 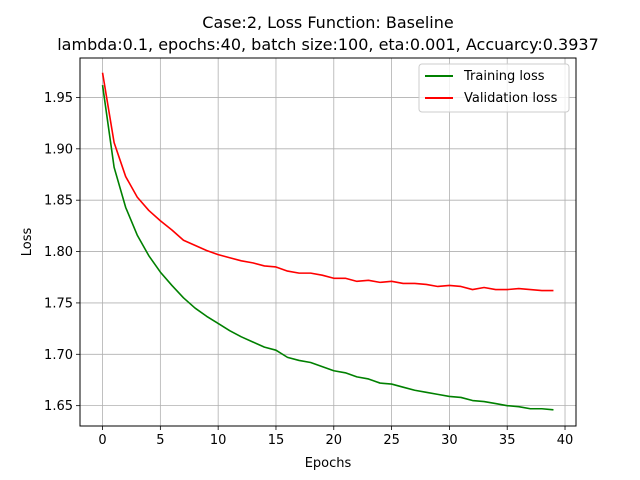 What do you see at coordinates (102, 440) in the screenshot?
I see `x-tick-label: 0` at bounding box center [102, 440].